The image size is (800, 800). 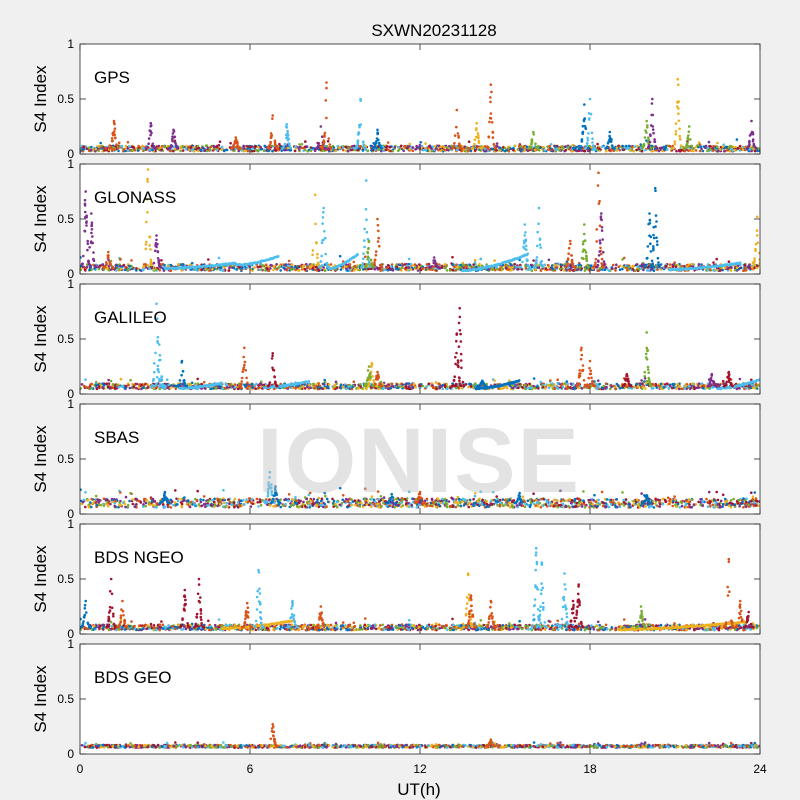 What do you see at coordinates (420, 99) in the screenshot?
I see `panel-area` at bounding box center [420, 99].